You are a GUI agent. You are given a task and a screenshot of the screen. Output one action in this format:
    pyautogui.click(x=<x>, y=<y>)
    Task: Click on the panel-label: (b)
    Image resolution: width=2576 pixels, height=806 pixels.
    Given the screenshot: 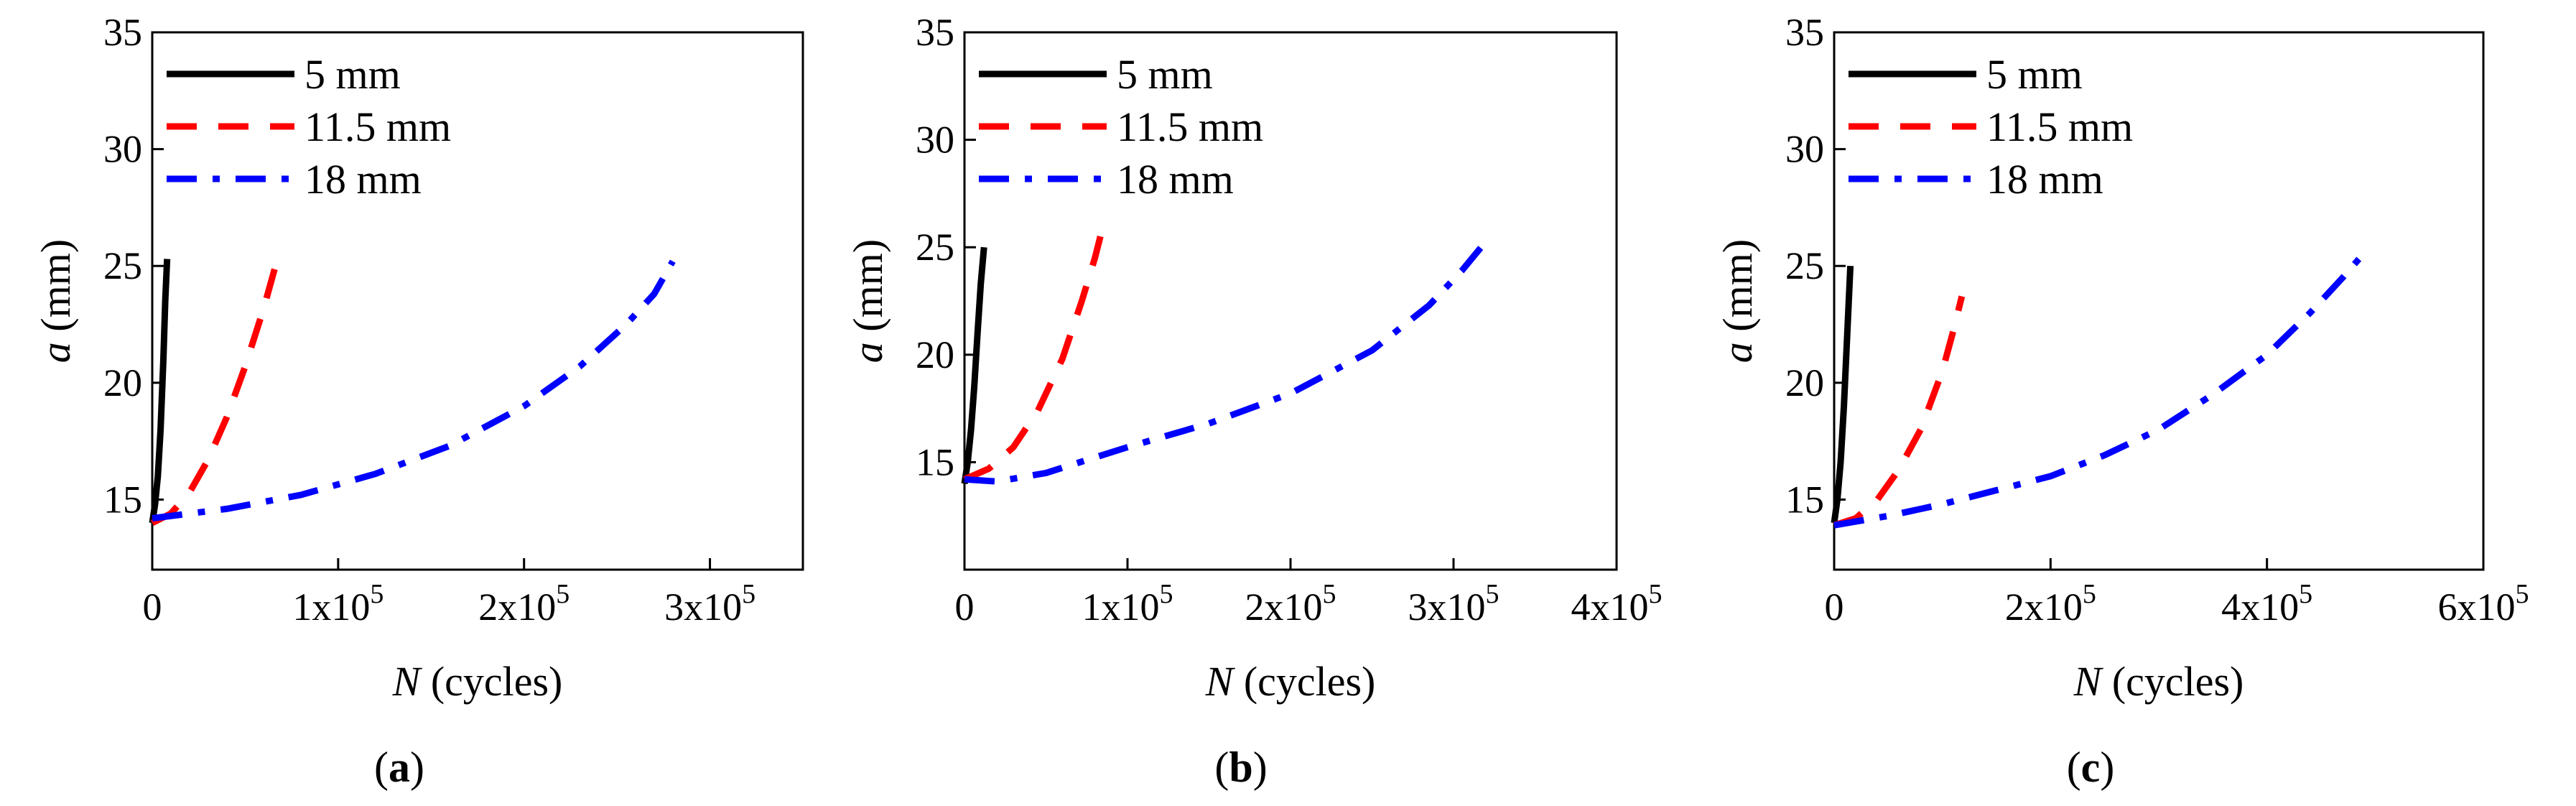 What is the action you would take?
    pyautogui.click(x=1240, y=767)
    